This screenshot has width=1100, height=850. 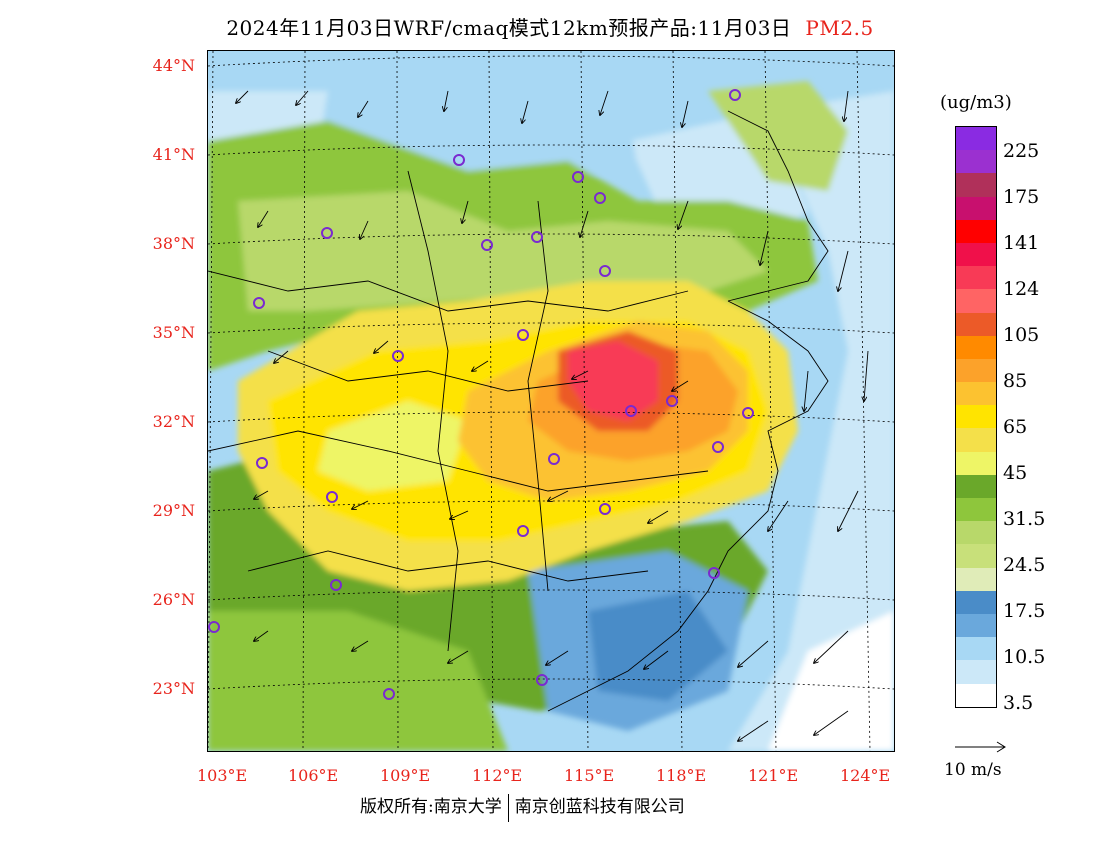 What do you see at coordinates (1021, 289) in the screenshot?
I see `colorbar-label-124: 124` at bounding box center [1021, 289].